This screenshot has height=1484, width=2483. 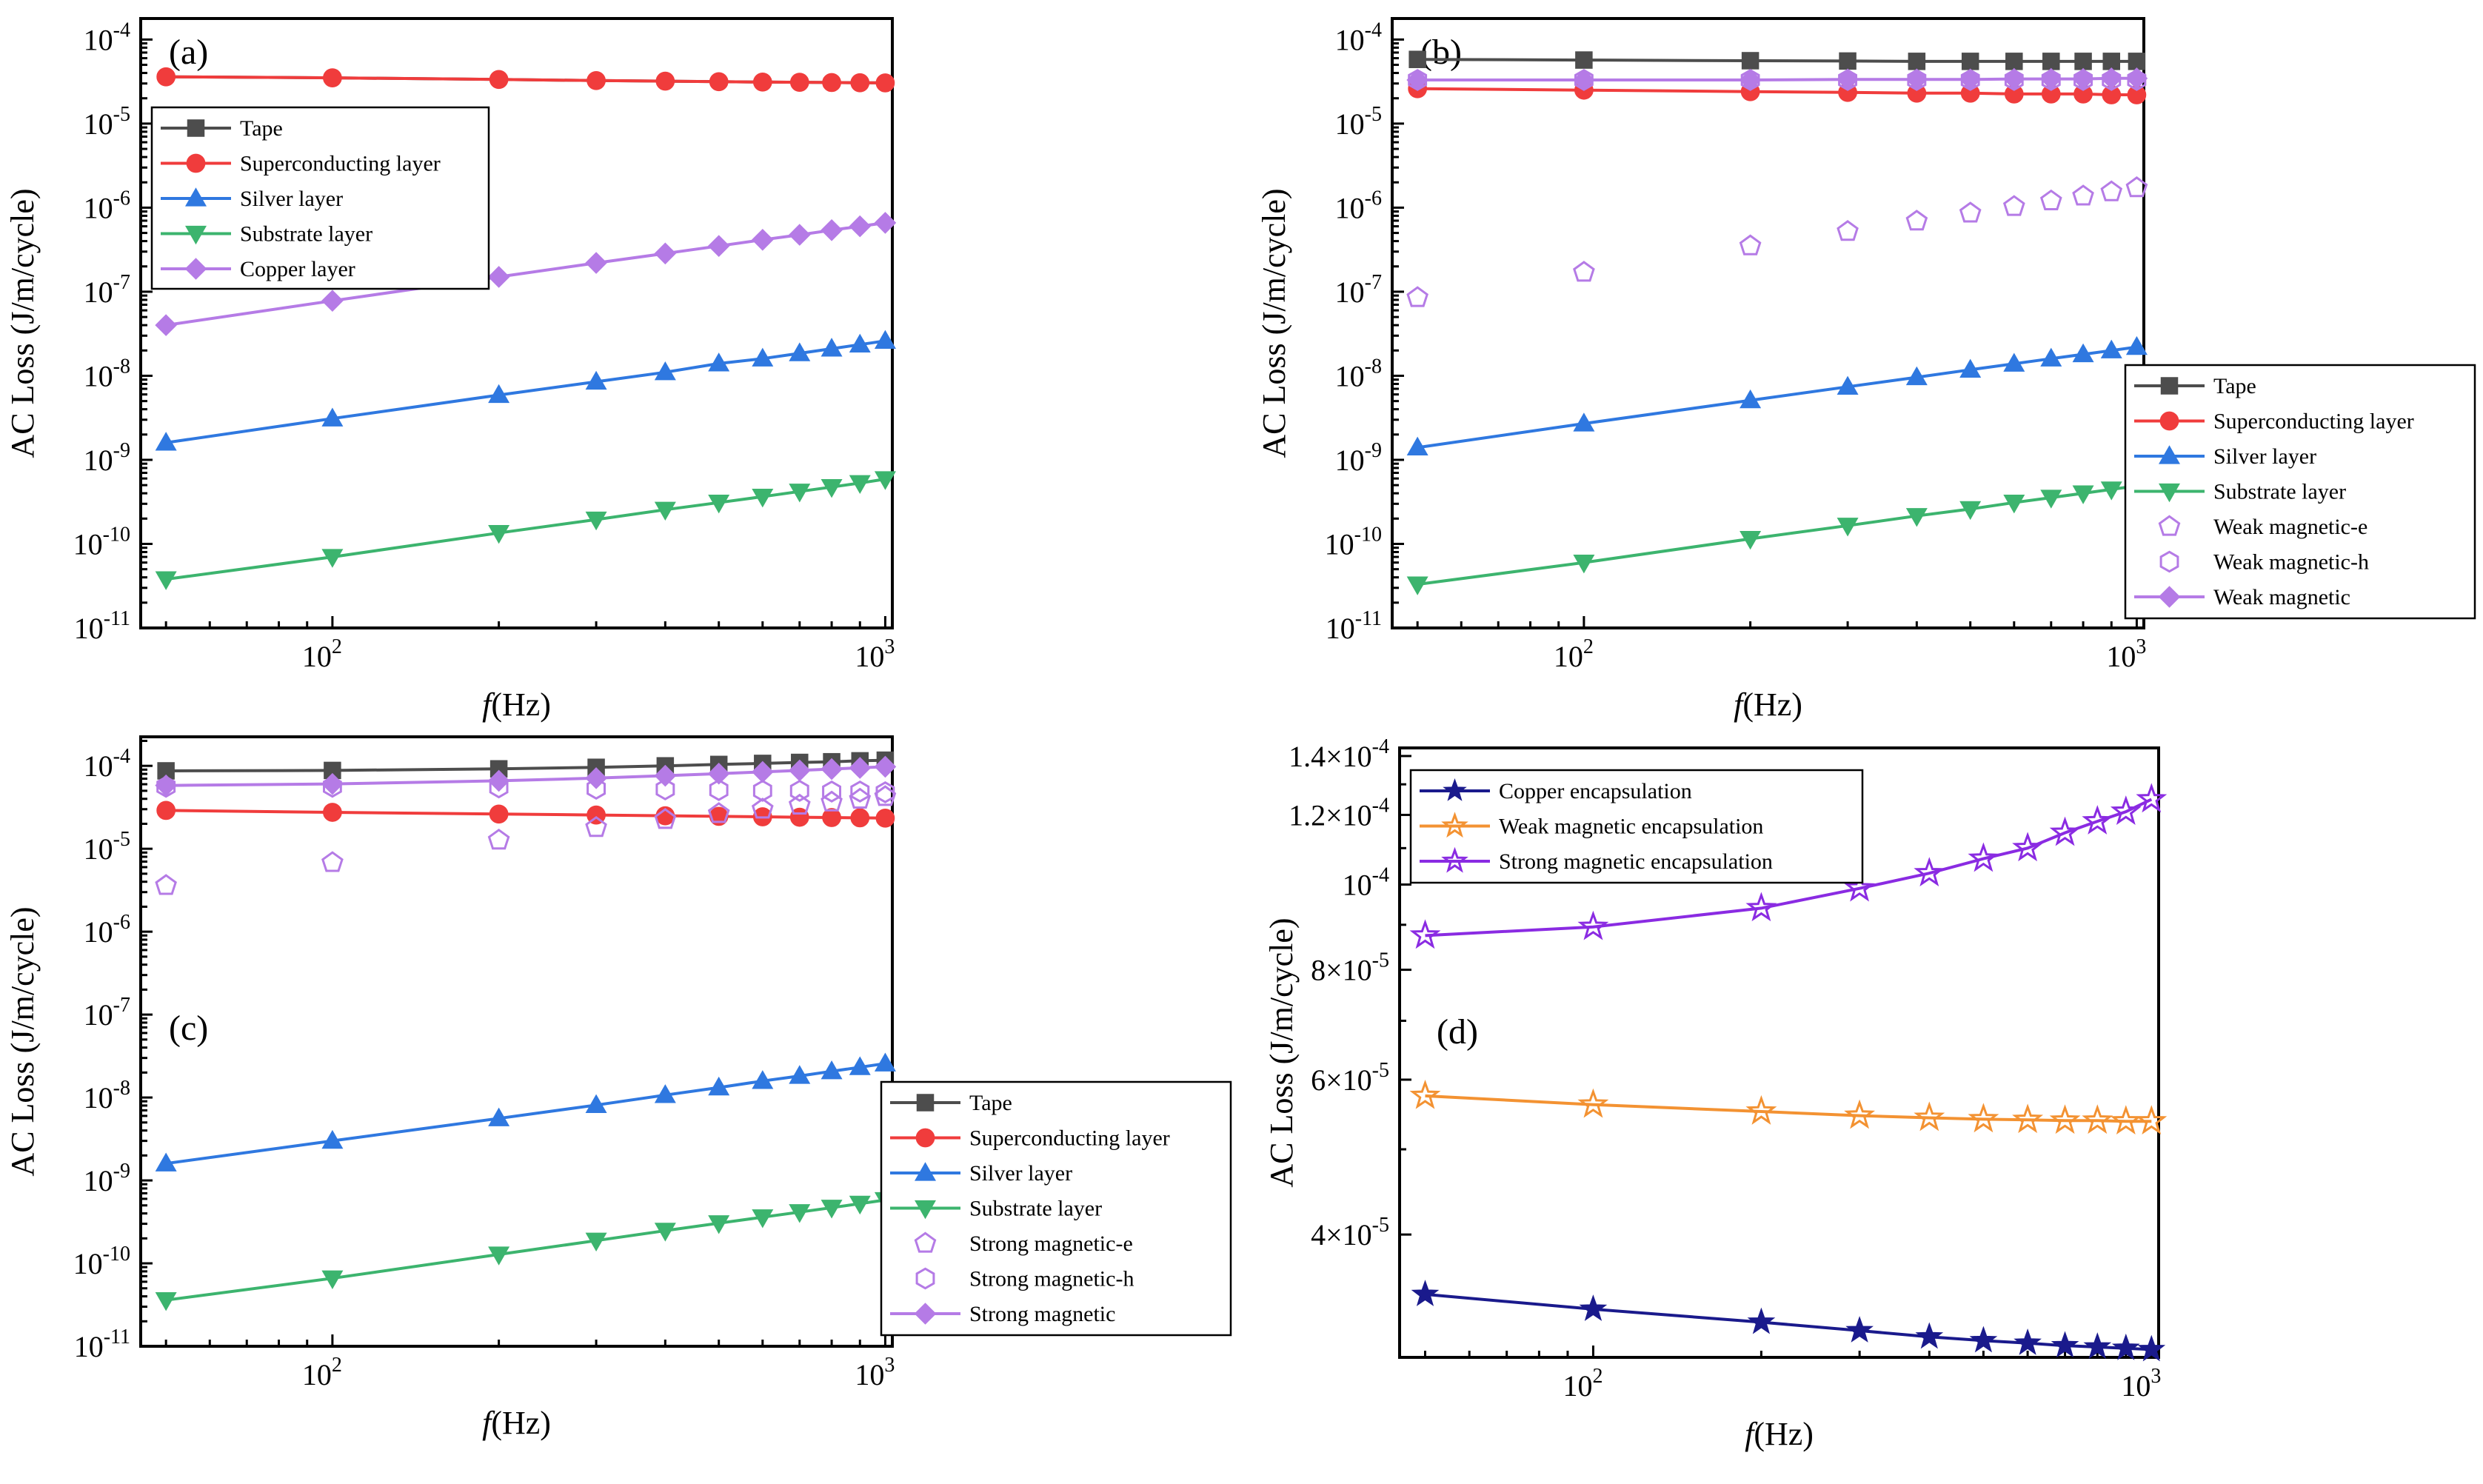 What do you see at coordinates (1339, 754) in the screenshot?
I see `y-tick-label: 1.4×10⁻⁴` at bounding box center [1339, 754].